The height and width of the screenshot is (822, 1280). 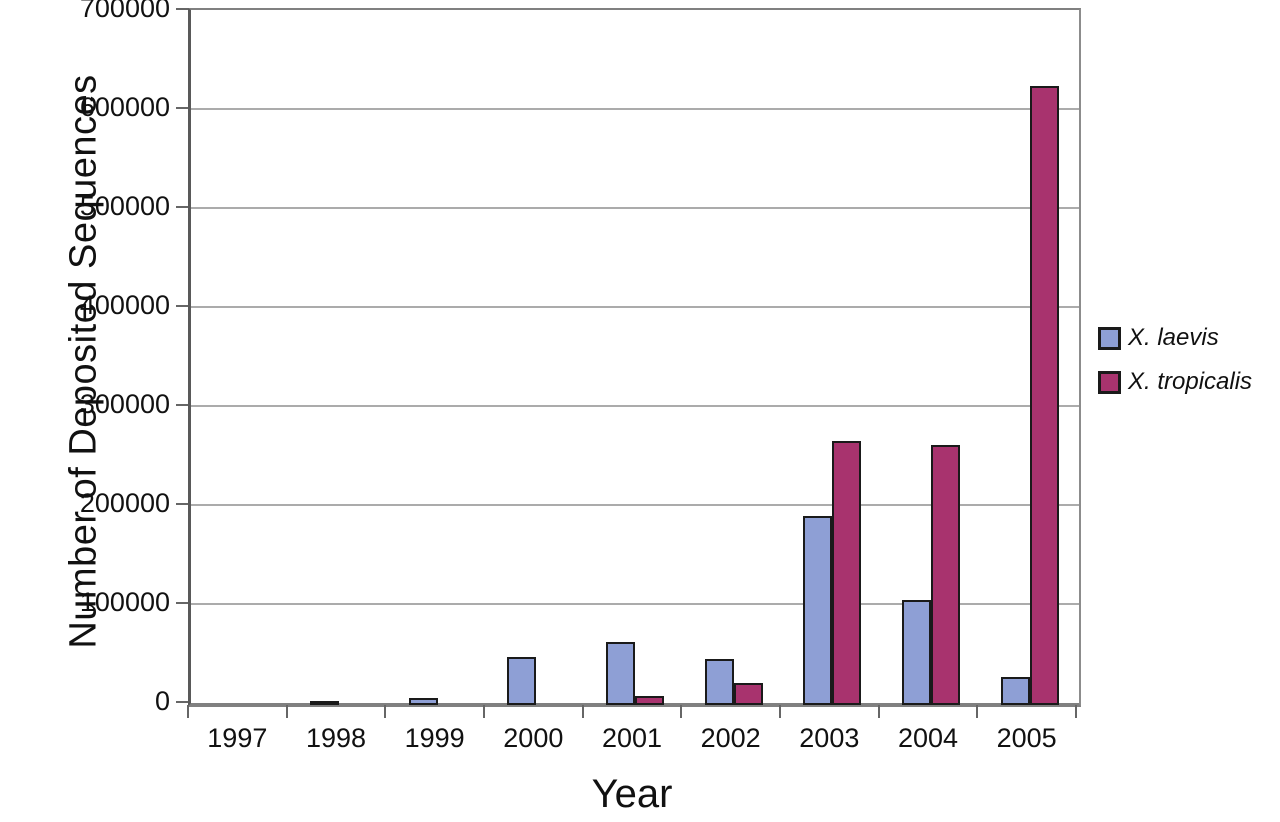 I want to click on x-axis-title: Year, so click(x=632, y=794).